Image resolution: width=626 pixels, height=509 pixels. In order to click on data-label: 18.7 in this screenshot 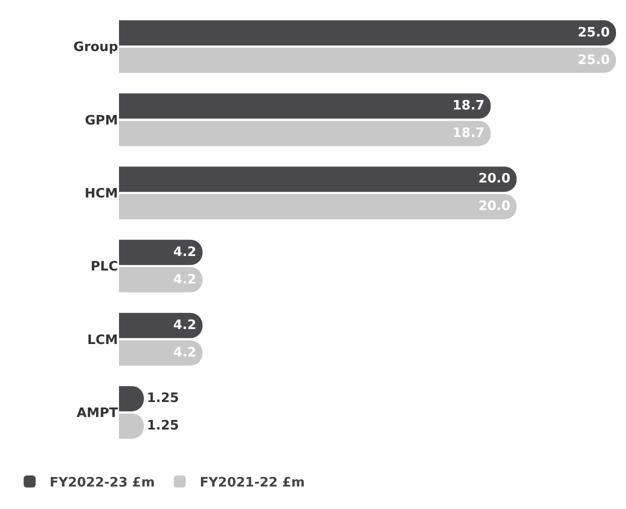, I will do `click(468, 106)`.